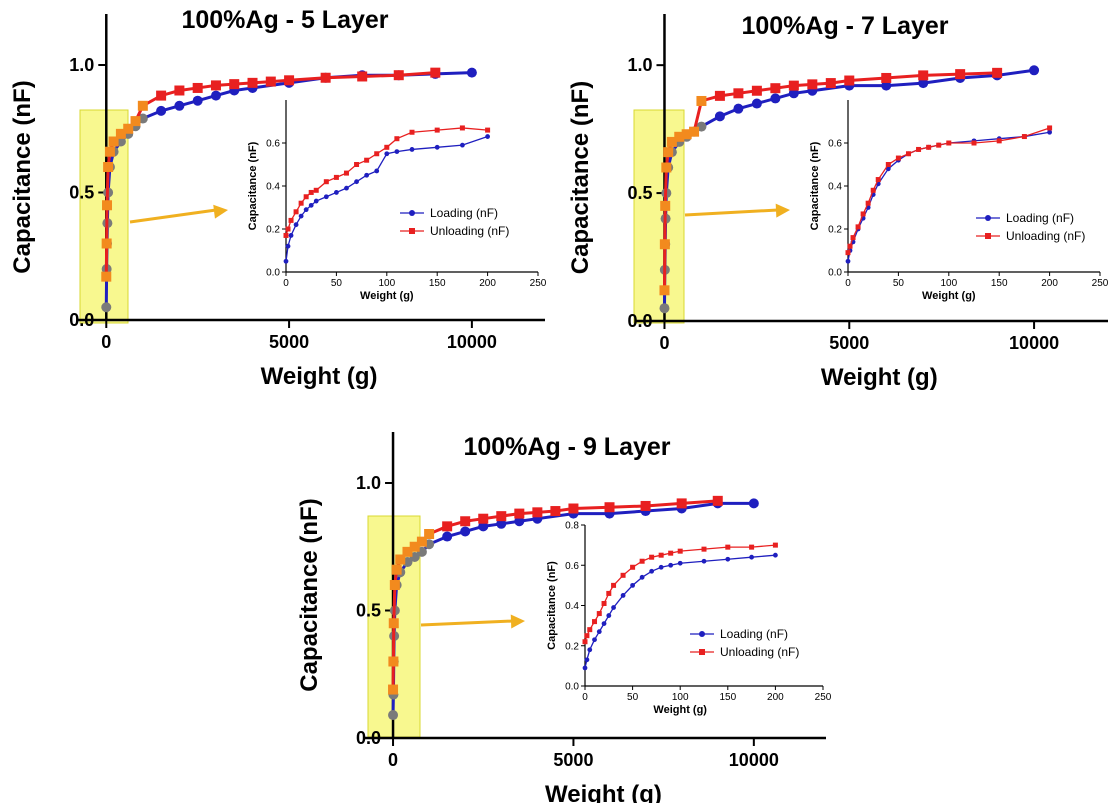  Describe the element at coordinates (81, 193) in the screenshot. I see `chart-1-y-tick-label: 0.5` at that location.